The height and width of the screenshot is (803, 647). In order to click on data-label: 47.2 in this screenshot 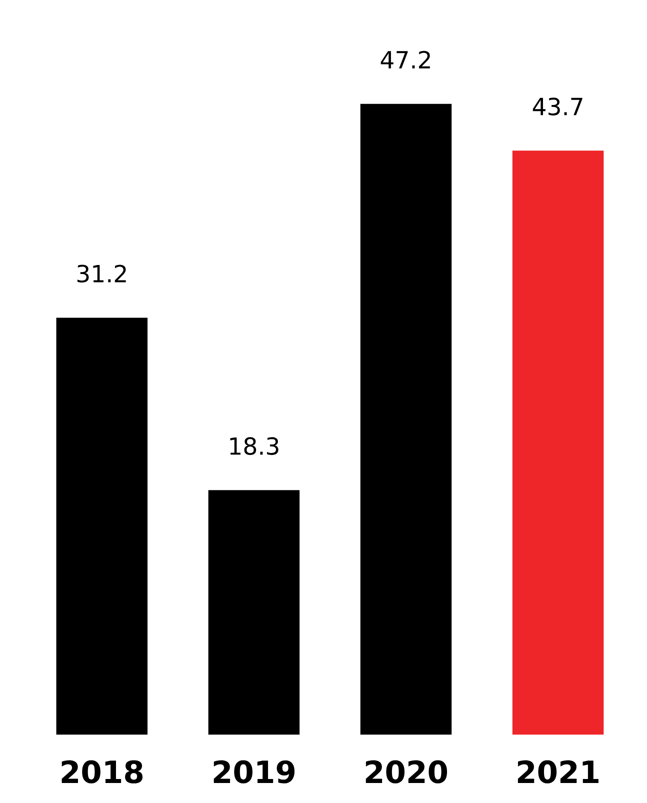, I will do `click(405, 59)`.